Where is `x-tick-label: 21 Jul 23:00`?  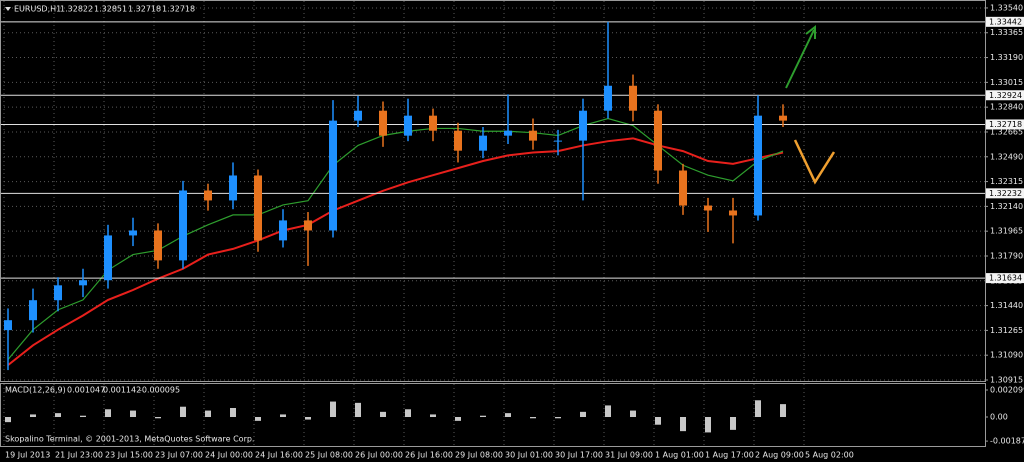 x-tick-label: 21 Jul 23:00 is located at coordinates (79, 455).